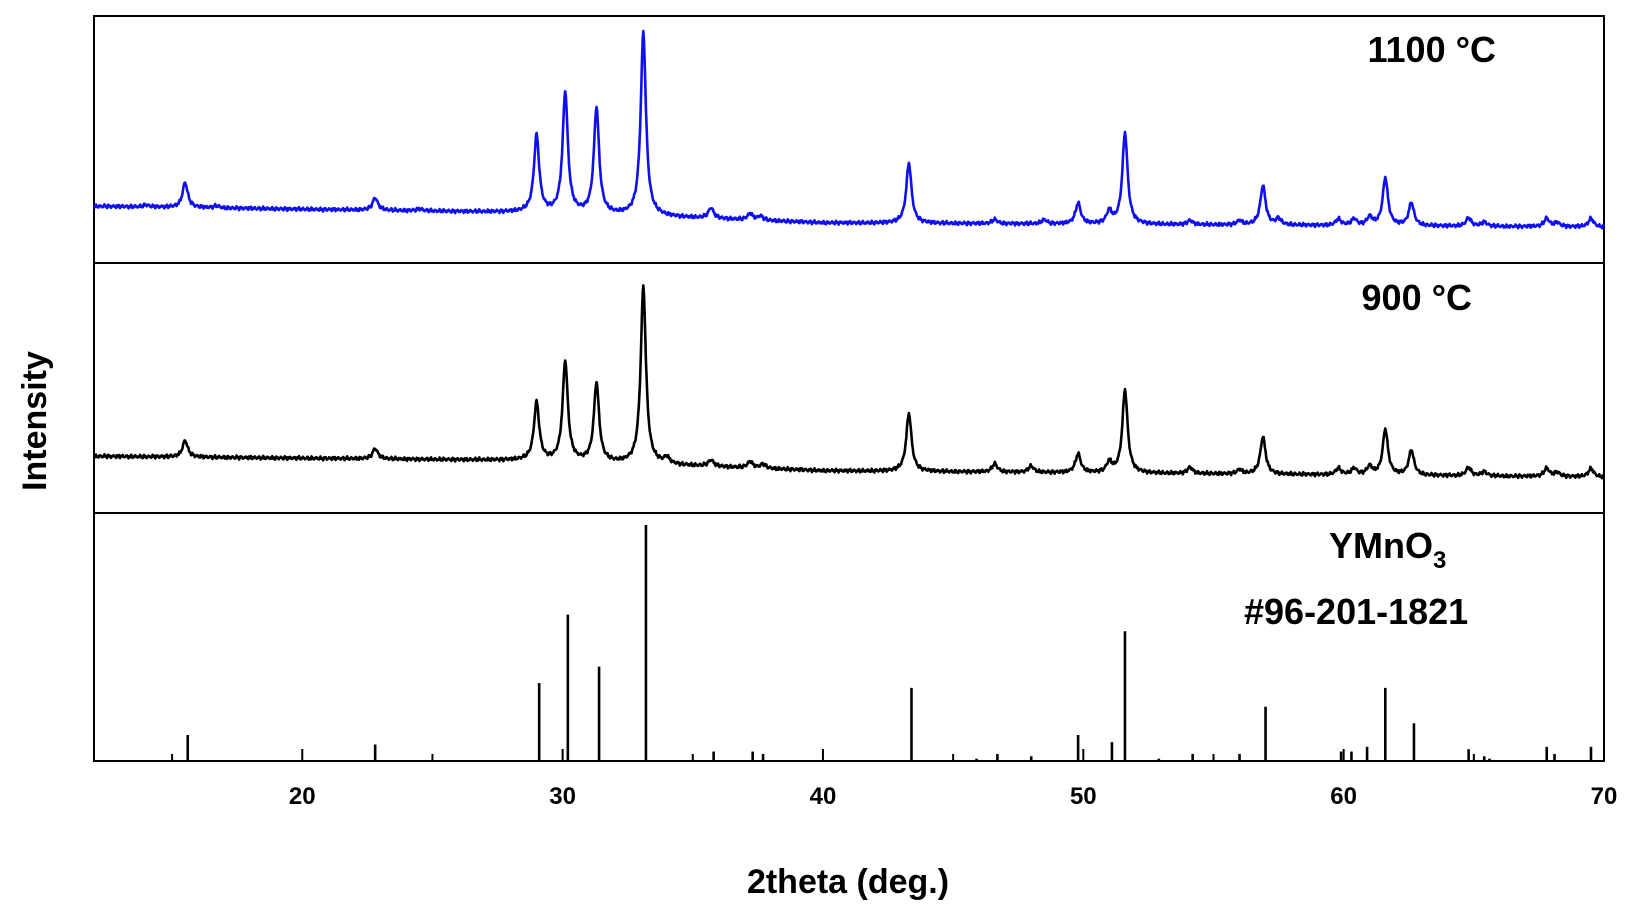  What do you see at coordinates (302, 796) in the screenshot?
I see `x-tick-label: 20` at bounding box center [302, 796].